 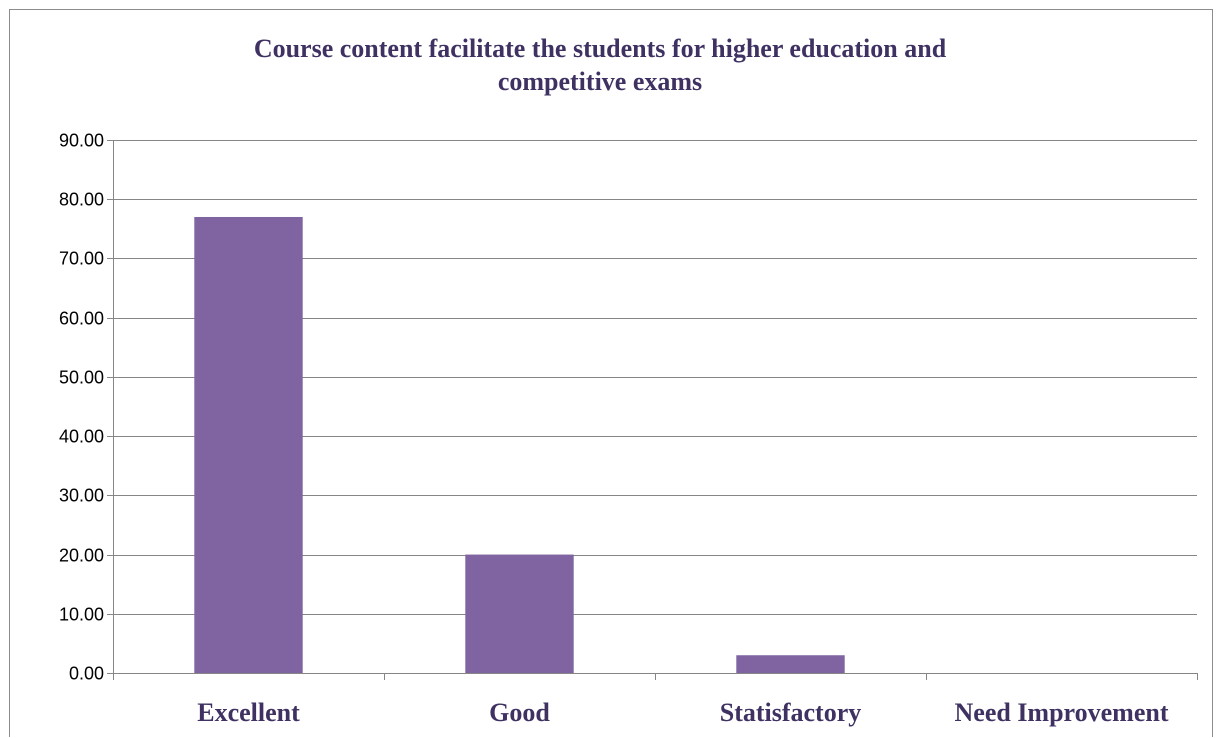 I want to click on y-tick-label: 80.00, so click(x=81, y=200).